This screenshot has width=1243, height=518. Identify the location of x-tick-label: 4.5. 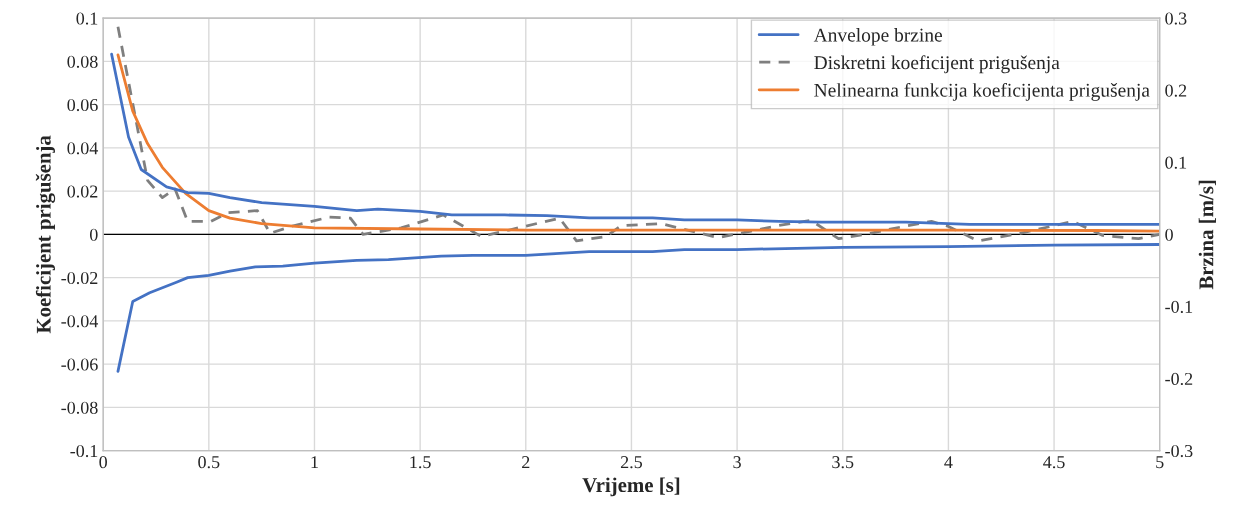
(1054, 462).